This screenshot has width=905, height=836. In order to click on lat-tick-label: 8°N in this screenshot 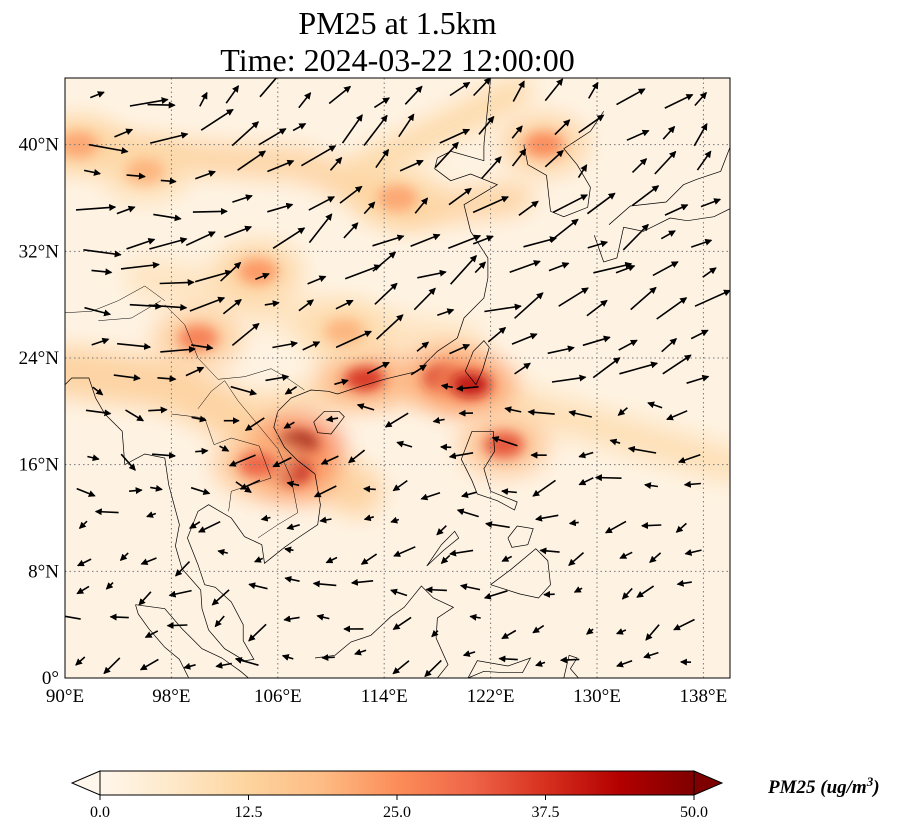, I will do `click(43, 571)`.